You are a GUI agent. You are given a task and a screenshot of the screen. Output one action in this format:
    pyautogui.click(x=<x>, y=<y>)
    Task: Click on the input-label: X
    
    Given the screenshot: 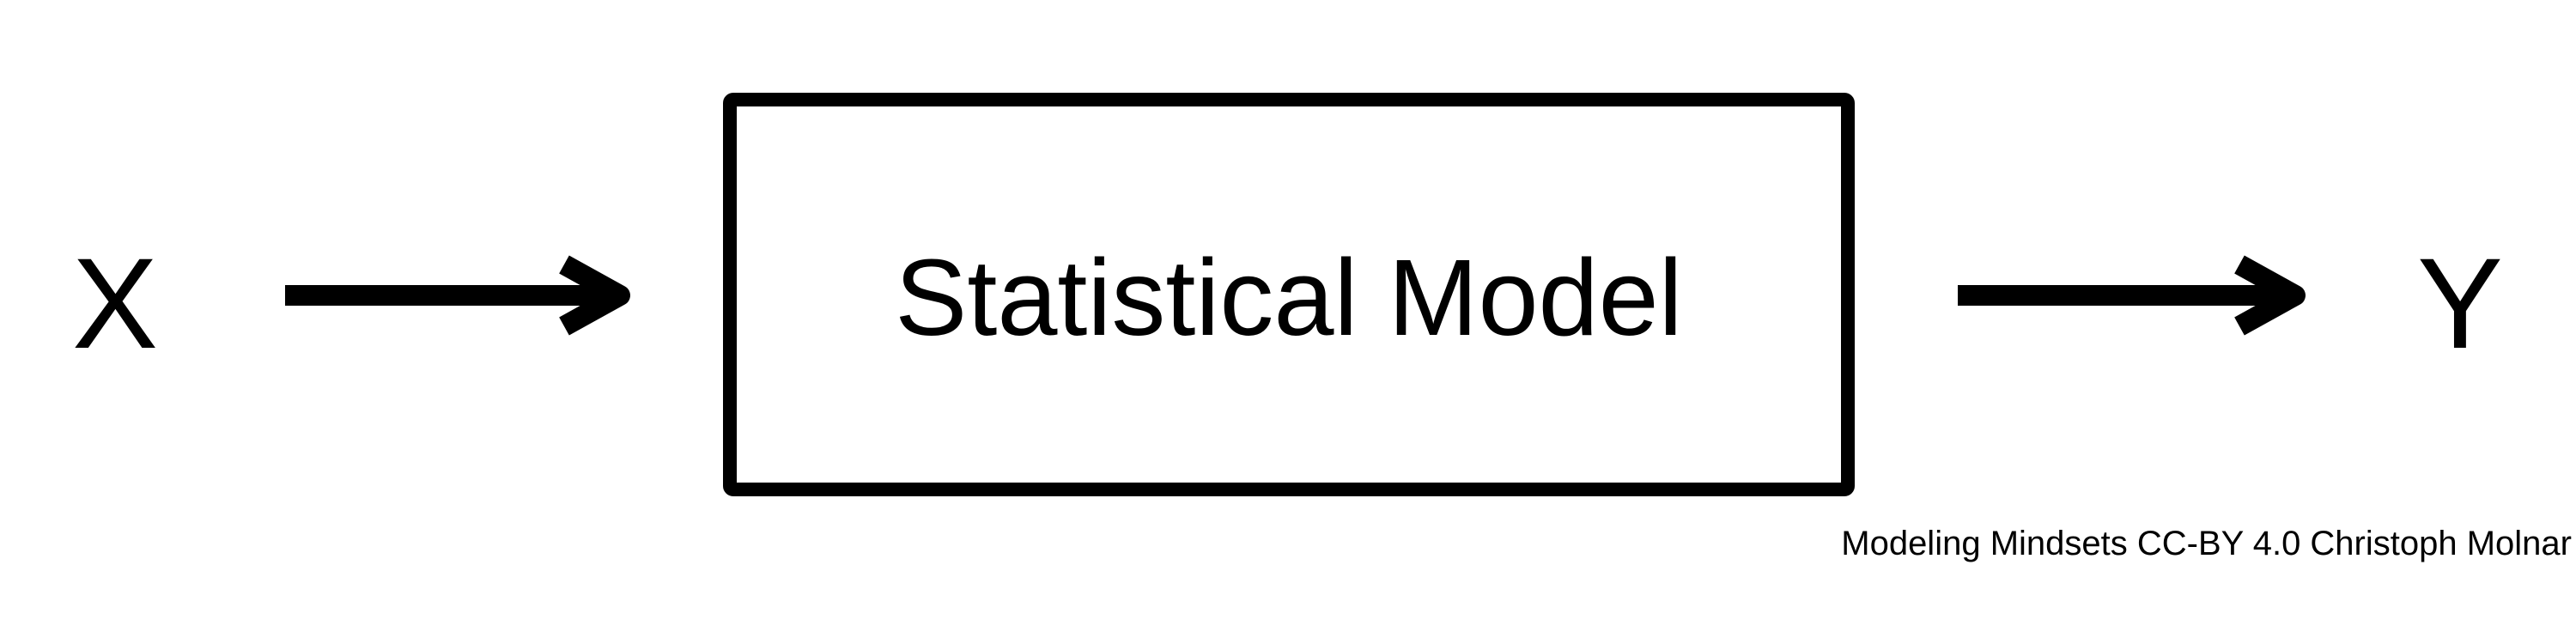 What is the action you would take?
    pyautogui.click(x=115, y=303)
    